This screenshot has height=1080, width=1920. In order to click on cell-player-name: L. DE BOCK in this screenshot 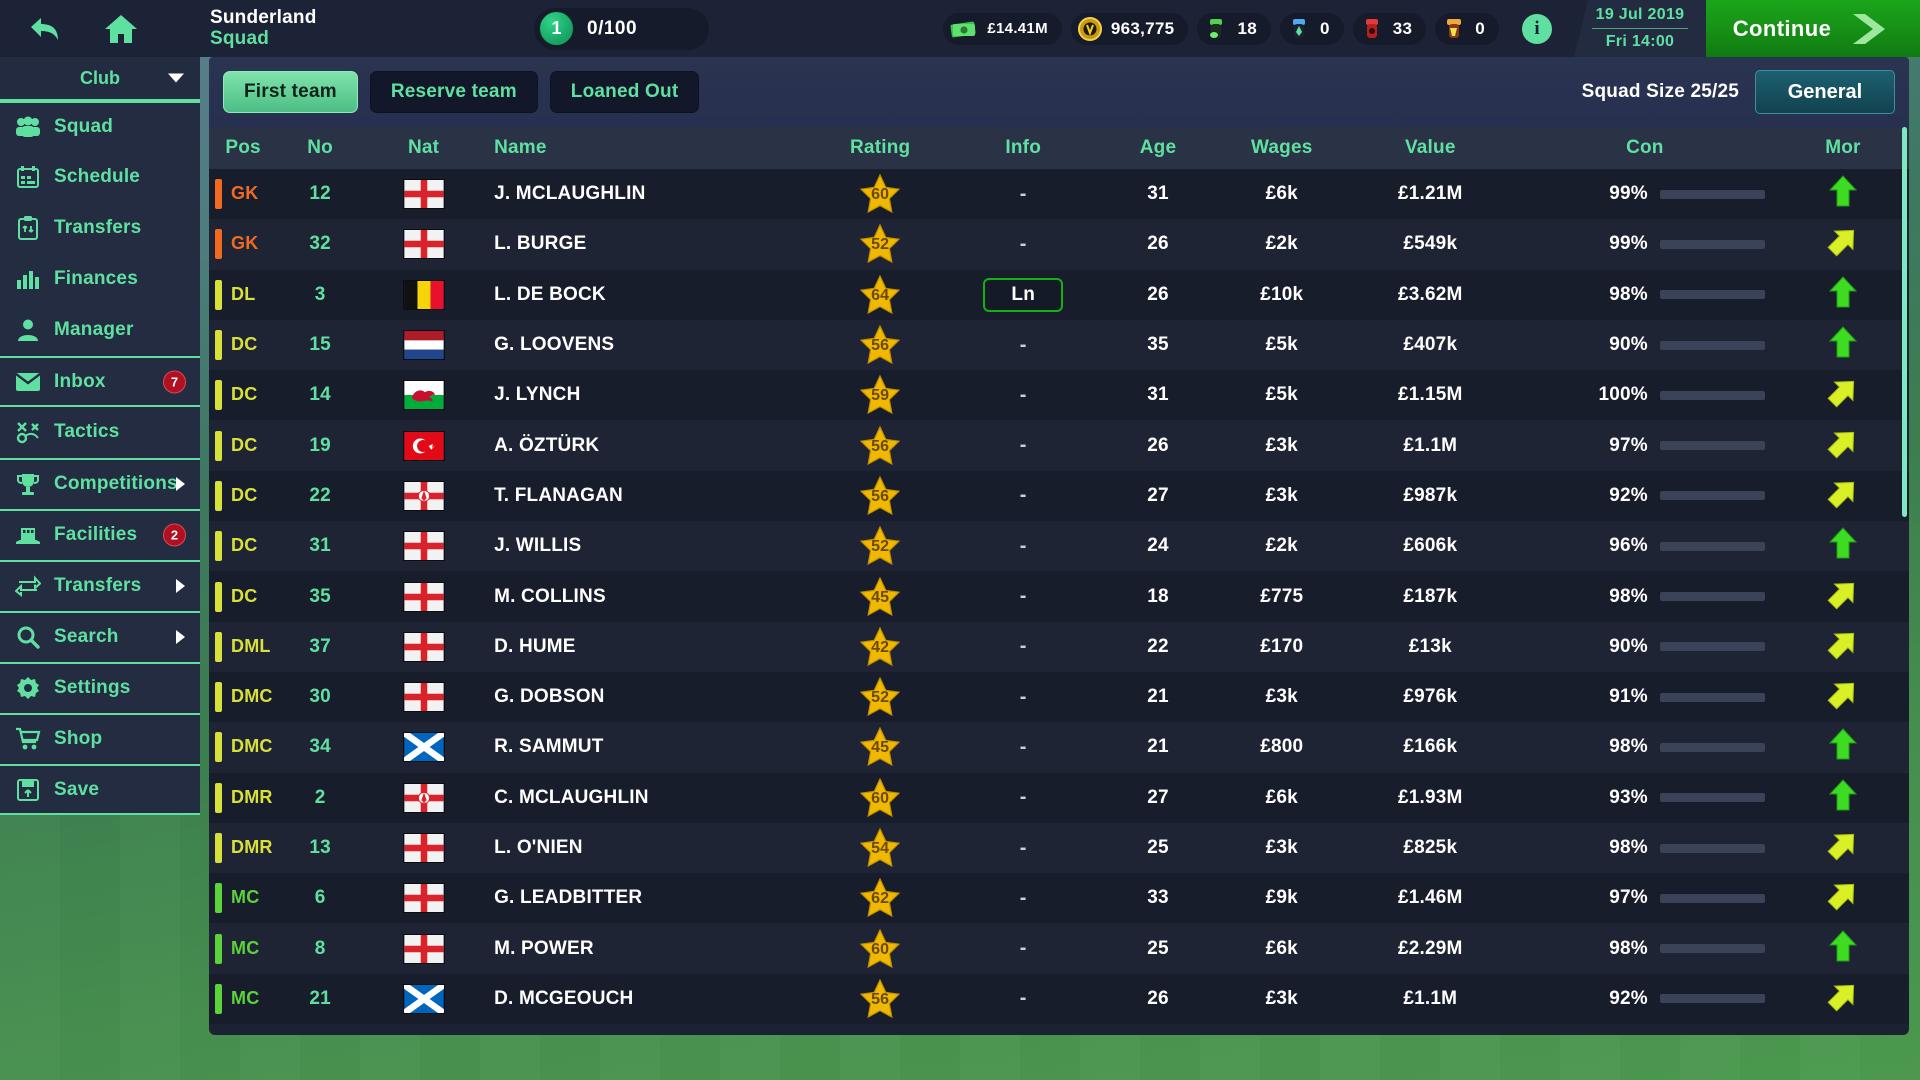, I will do `click(550, 294)`.